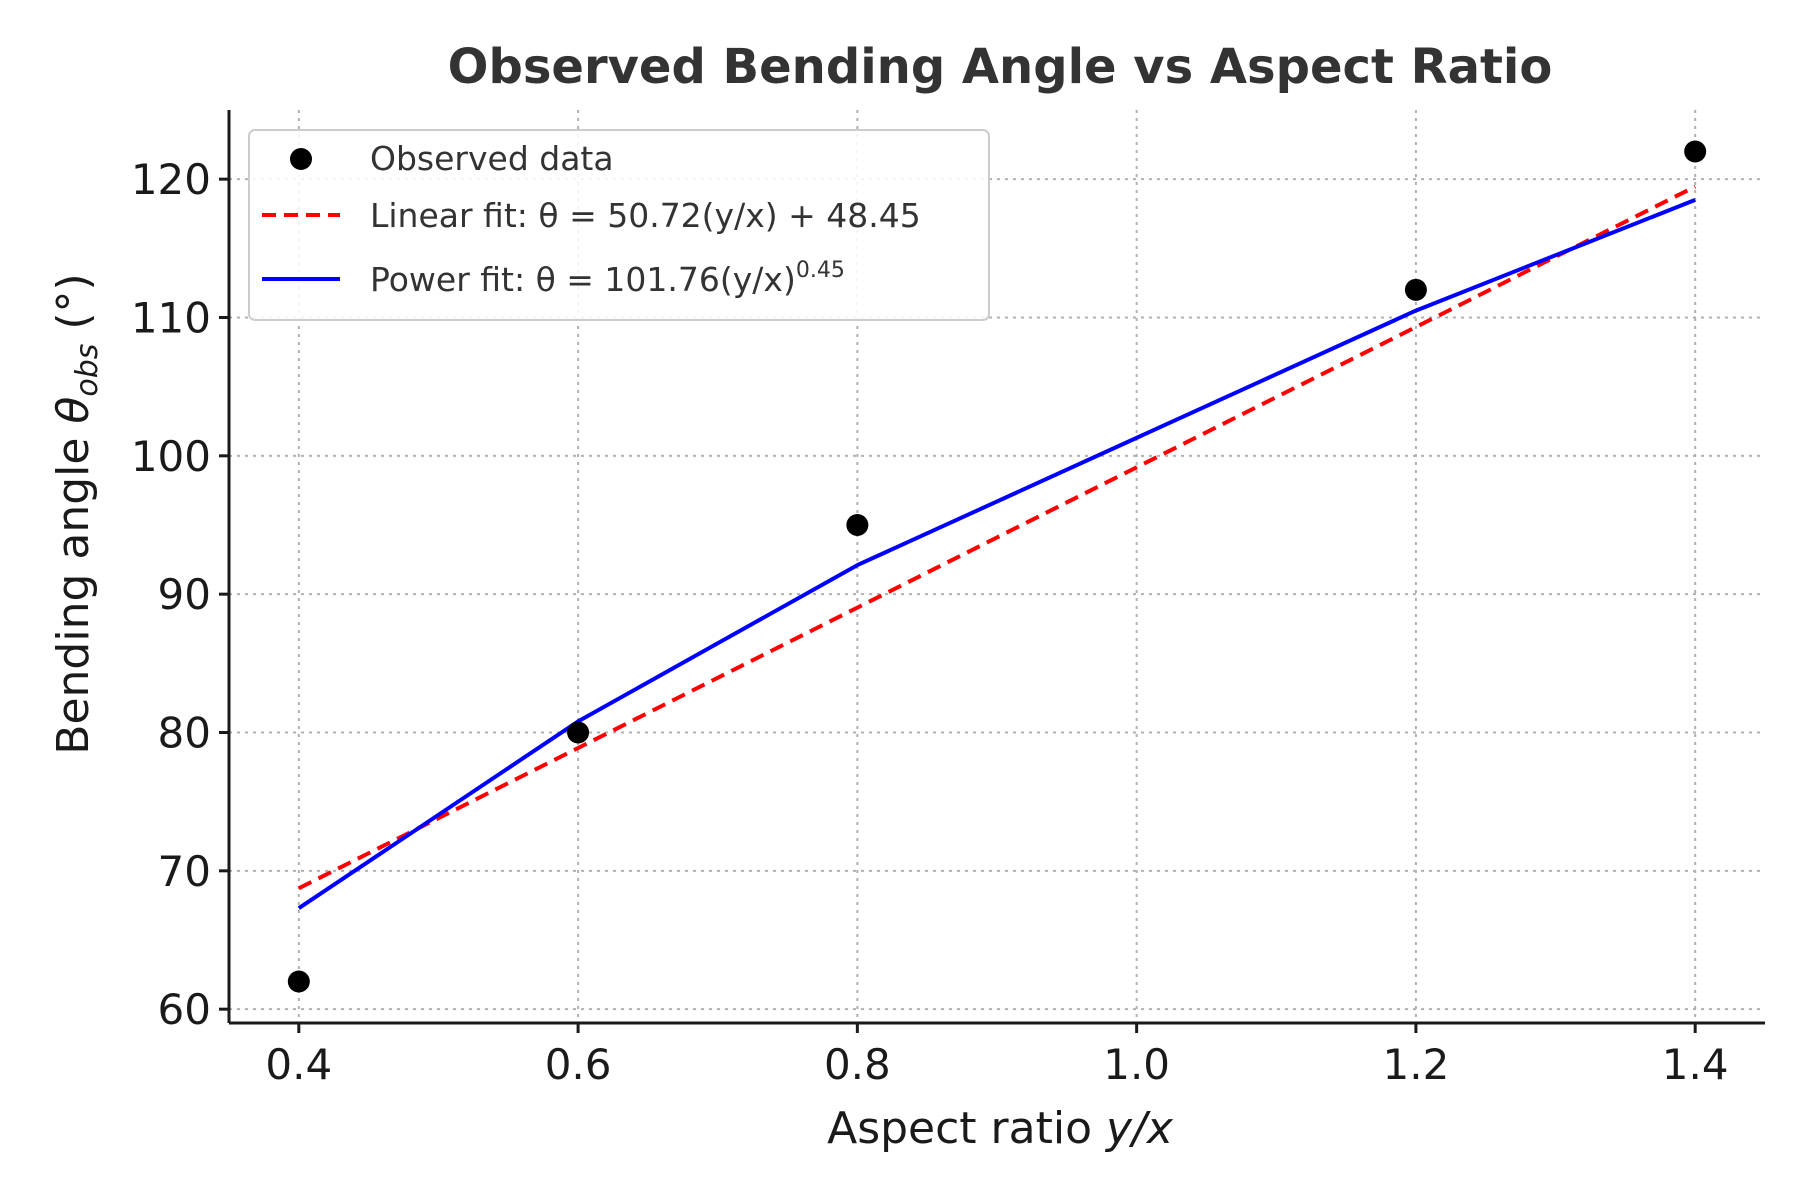 Image resolution: width=1800 pixels, height=1200 pixels. What do you see at coordinates (453, 279) in the screenshot?
I see `legend-label-power-prefix: Power fit:` at bounding box center [453, 279].